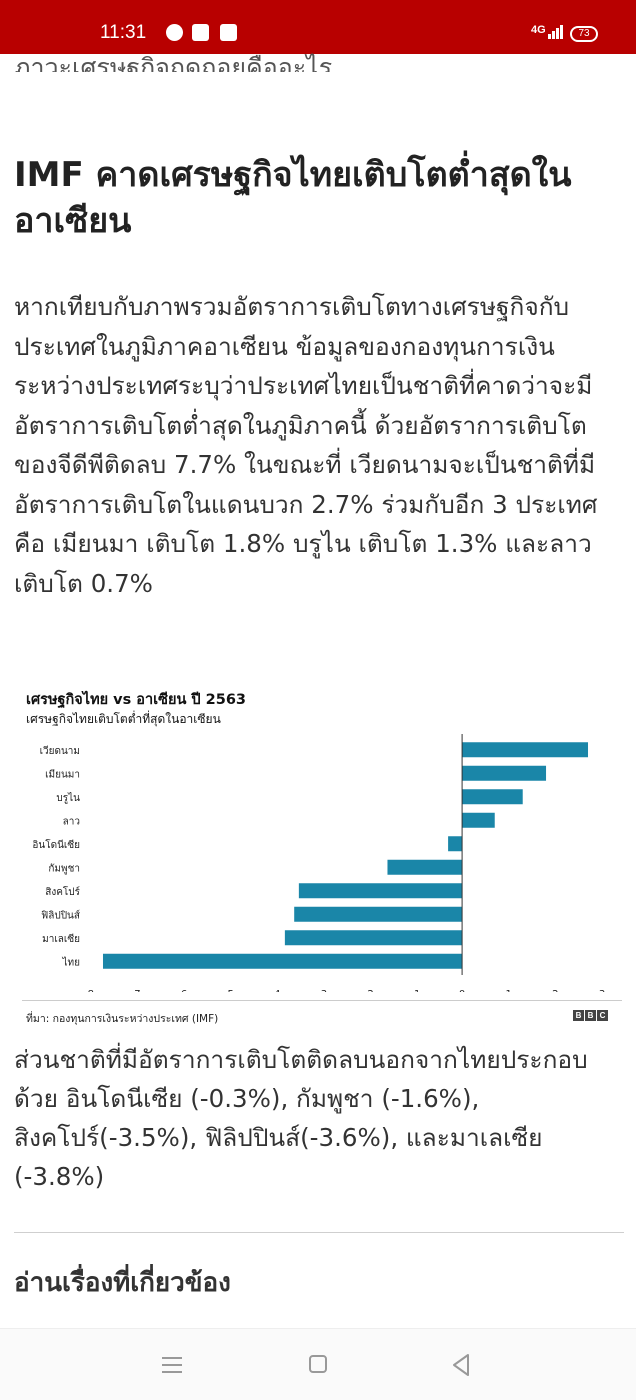  What do you see at coordinates (200, 32) in the screenshot?
I see `app-notification-icon` at bounding box center [200, 32].